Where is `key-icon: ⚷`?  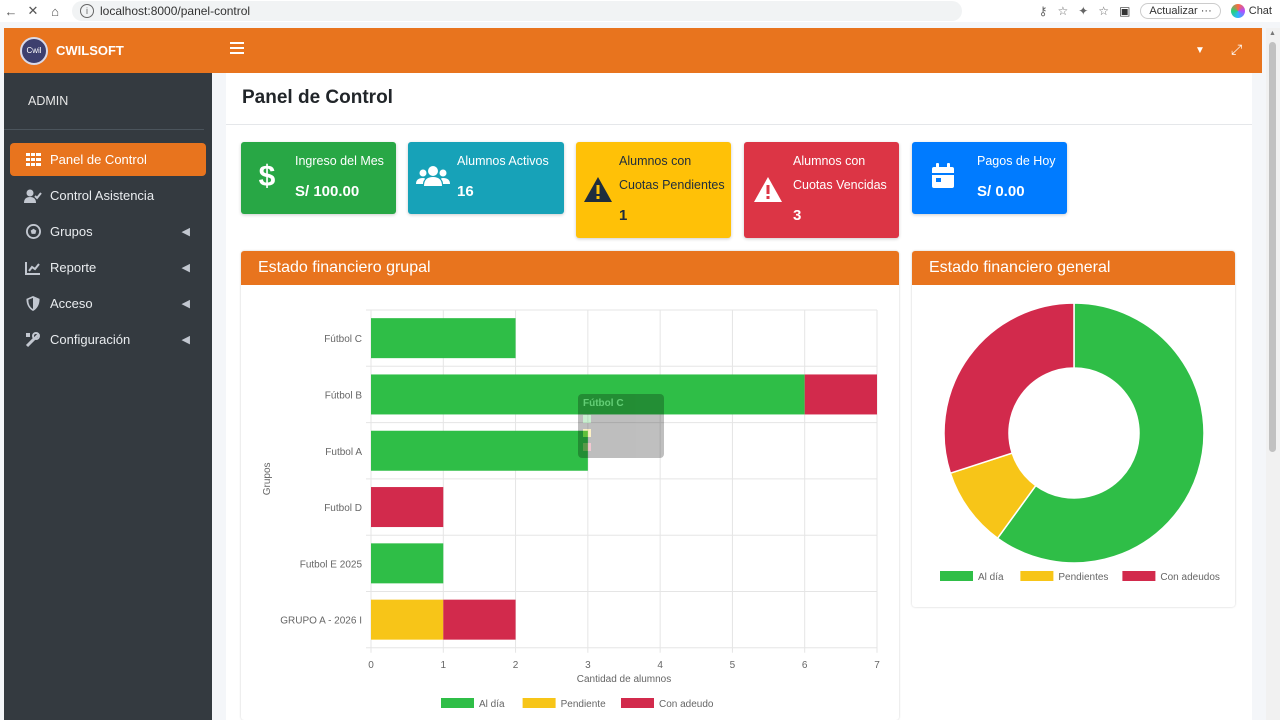 key-icon: ⚷ is located at coordinates (1043, 11).